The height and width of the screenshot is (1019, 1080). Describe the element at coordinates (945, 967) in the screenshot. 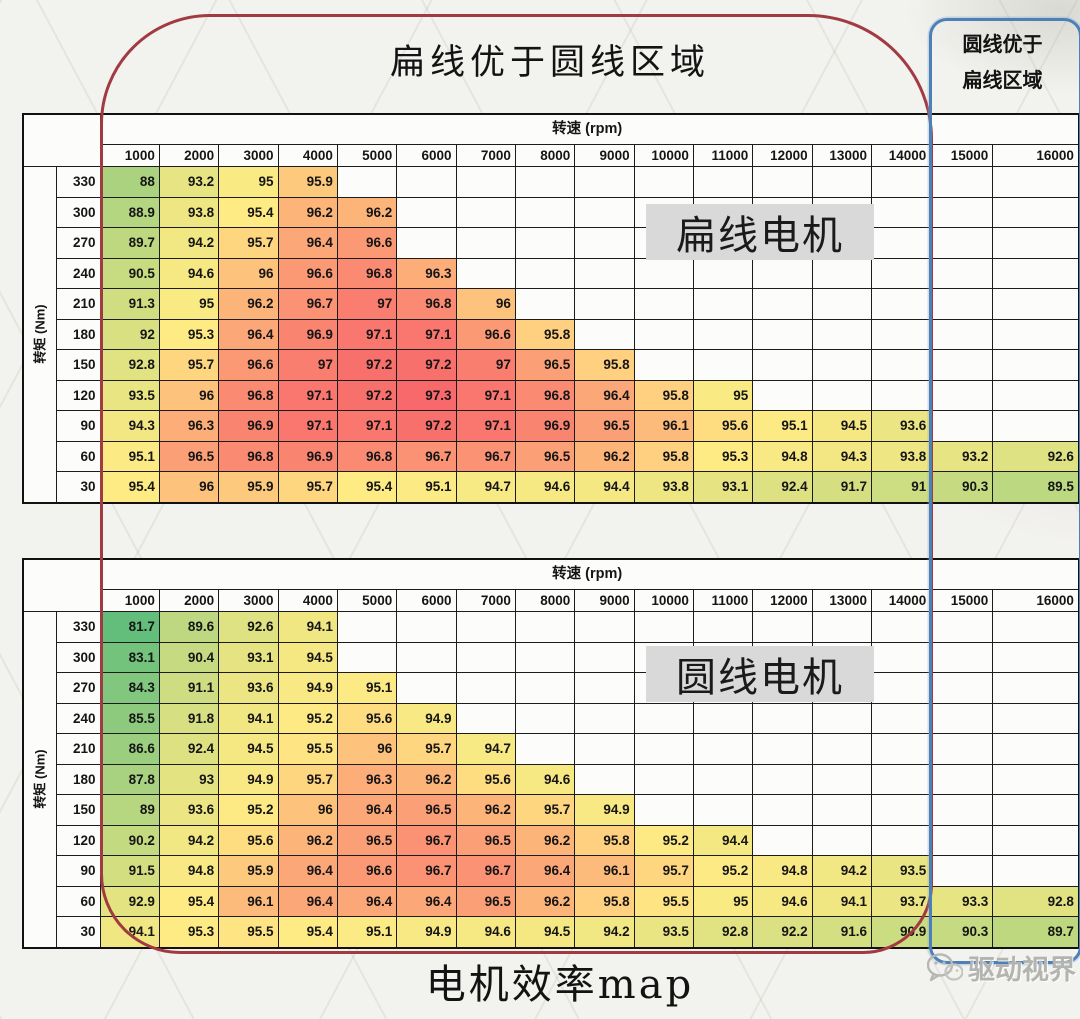

I see `wechat-icon` at that location.